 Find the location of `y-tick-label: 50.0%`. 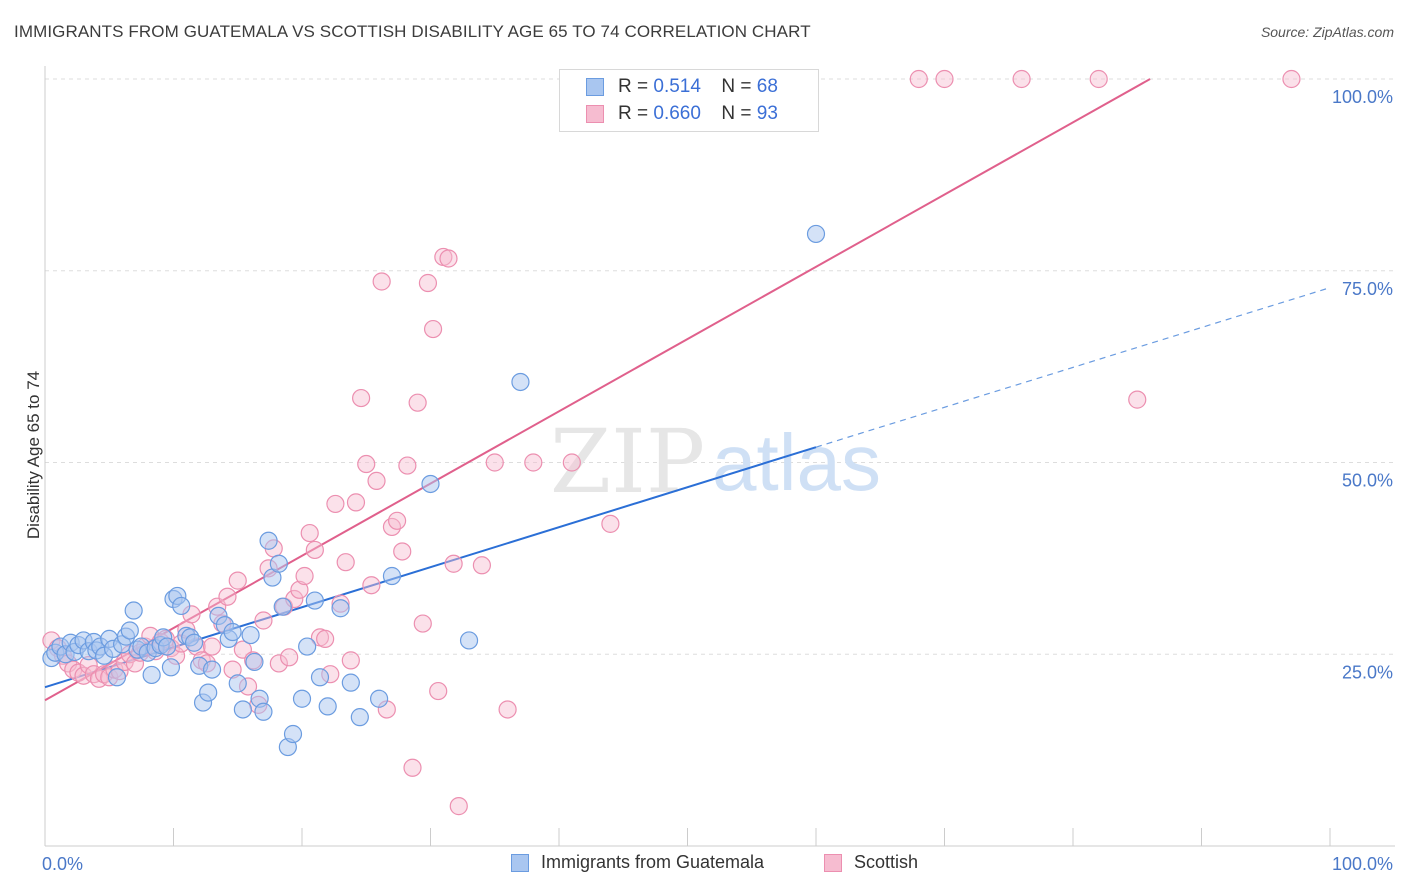

y-tick-label: 50.0% is located at coordinates (1367, 481).